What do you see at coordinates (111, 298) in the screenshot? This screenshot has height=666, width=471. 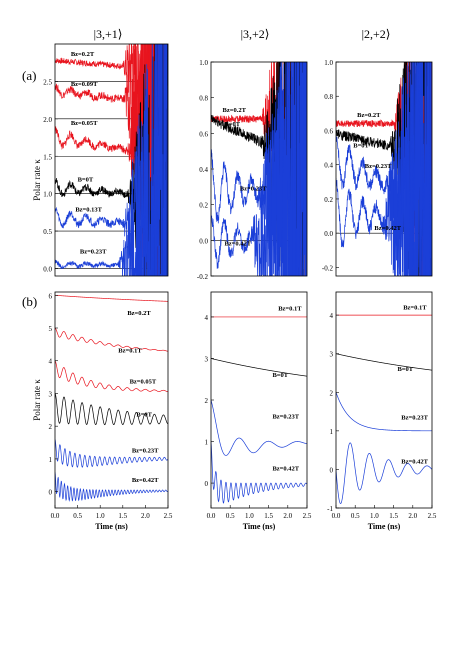 I see `series-line-Bz=0.2T` at bounding box center [111, 298].